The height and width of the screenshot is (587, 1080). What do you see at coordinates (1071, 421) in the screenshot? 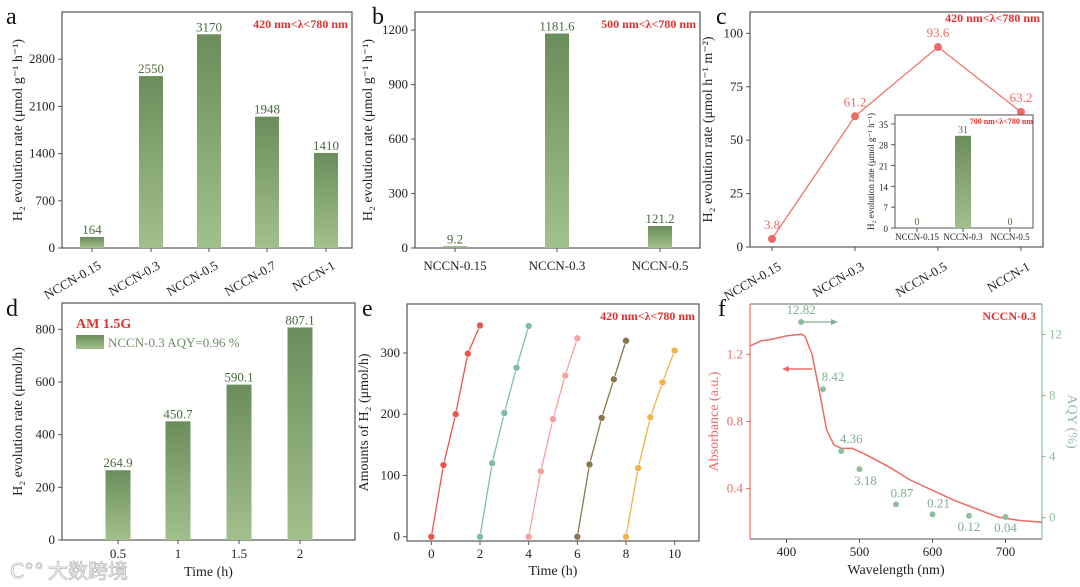
I see `y-axis-title: AQY (%)` at bounding box center [1071, 421].